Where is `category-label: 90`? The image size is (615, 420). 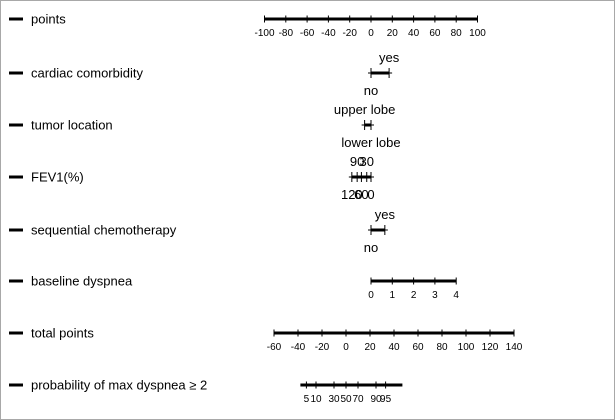 category-label: 90 is located at coordinates (357, 161).